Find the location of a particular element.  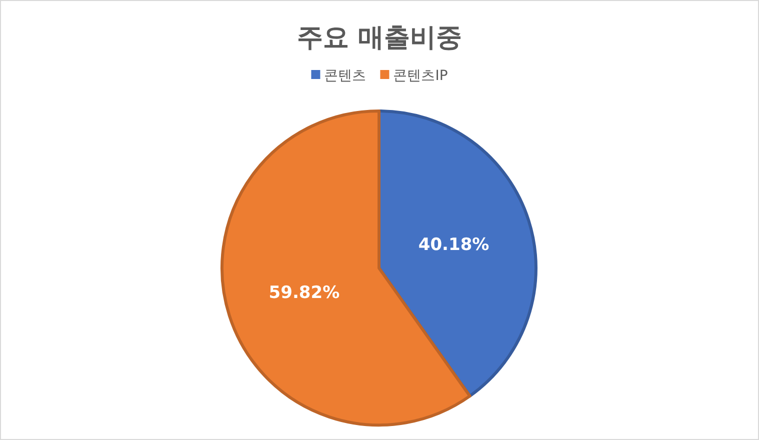

pie-slice is located at coordinates (458, 254).